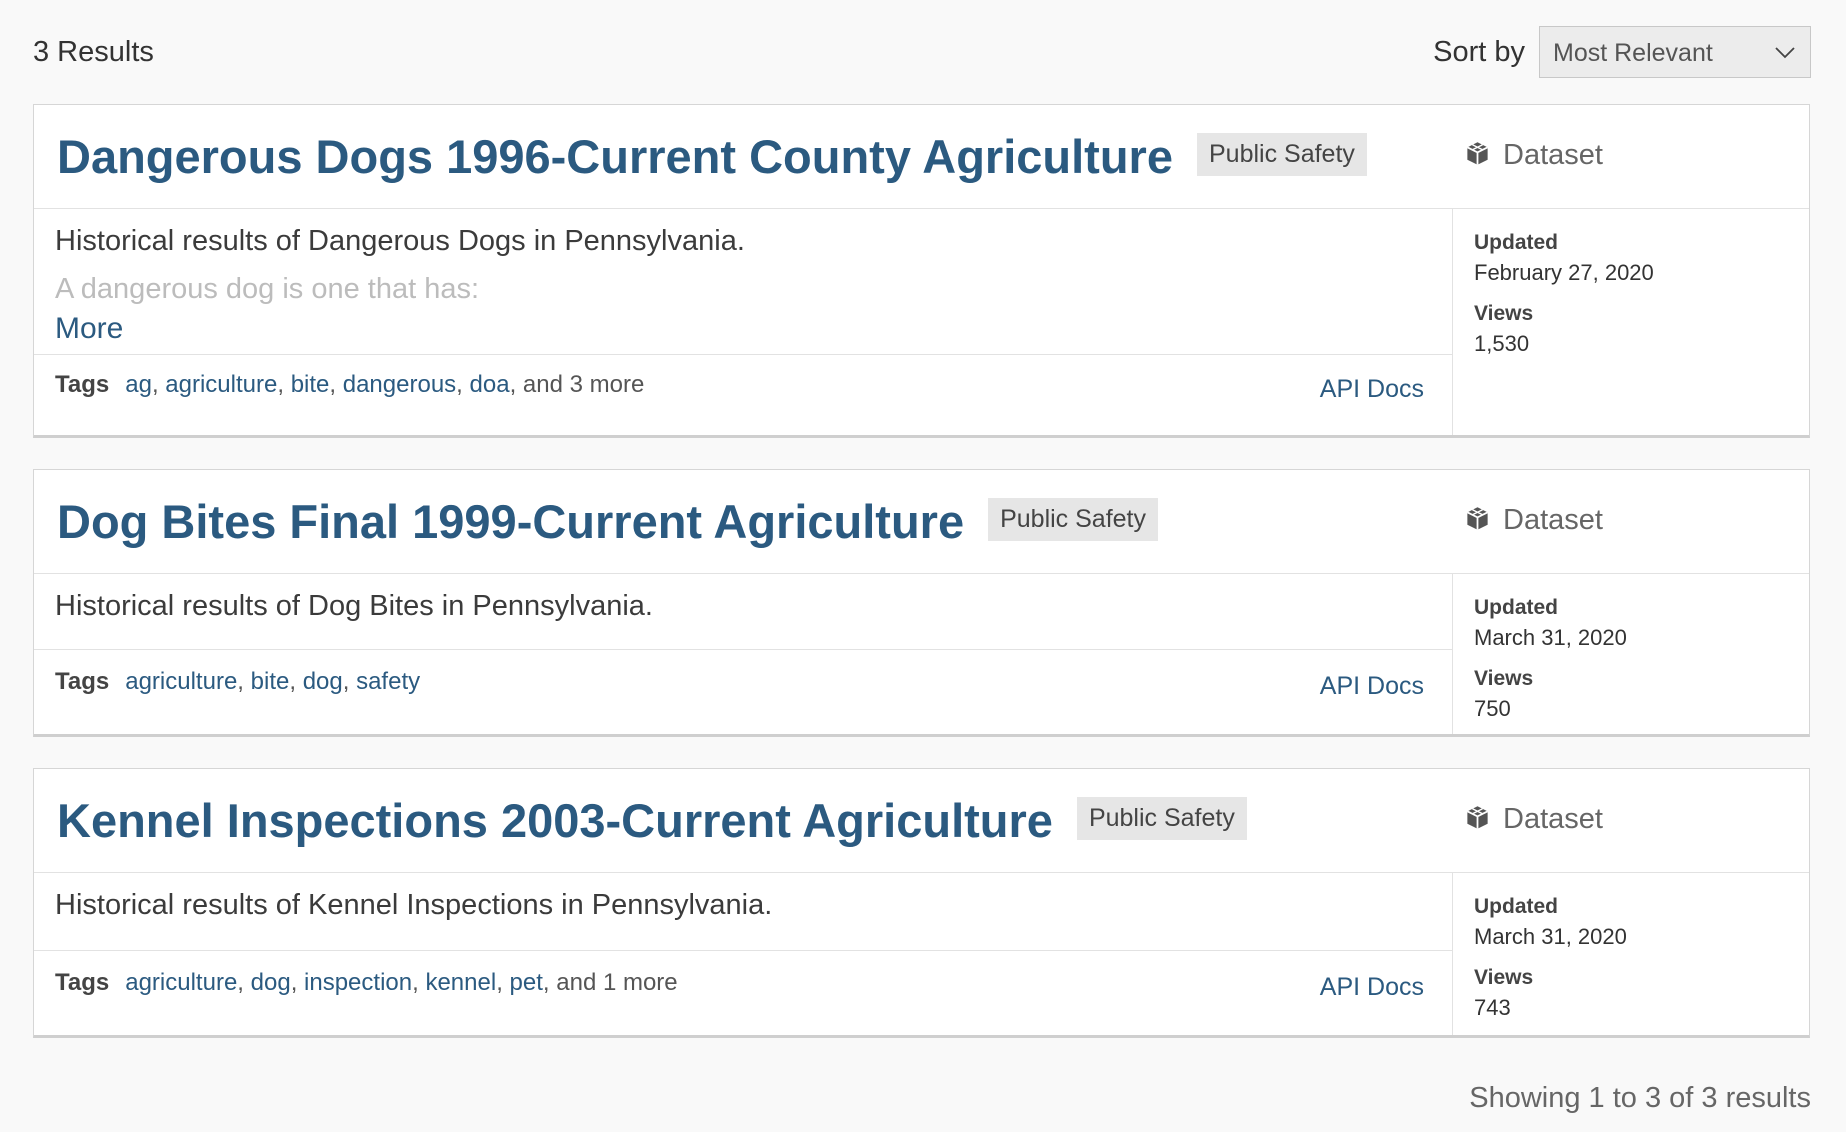 Image resolution: width=1846 pixels, height=1132 pixels. What do you see at coordinates (526, 982) in the screenshot?
I see `tag-link: pet` at bounding box center [526, 982].